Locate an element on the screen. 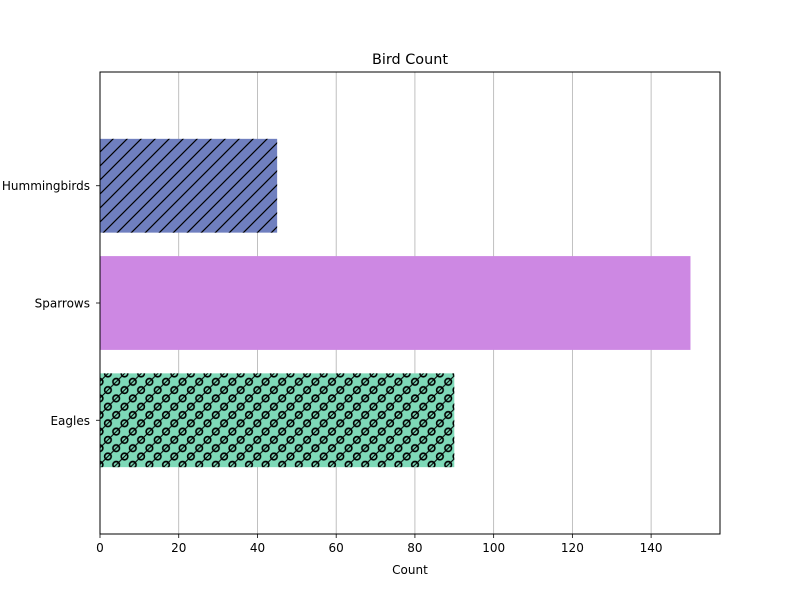 The width and height of the screenshot is (800, 600). bar-sparrows is located at coordinates (395, 303).